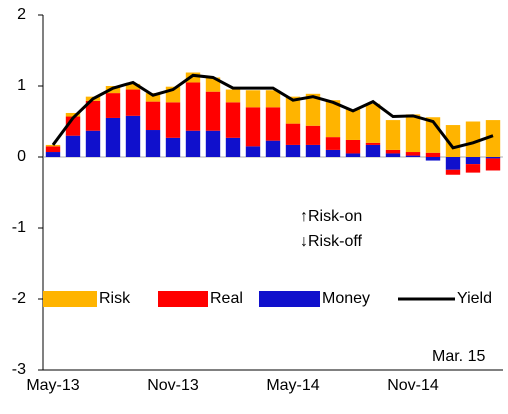  I want to click on x-tick-label: May-13, so click(52, 385).